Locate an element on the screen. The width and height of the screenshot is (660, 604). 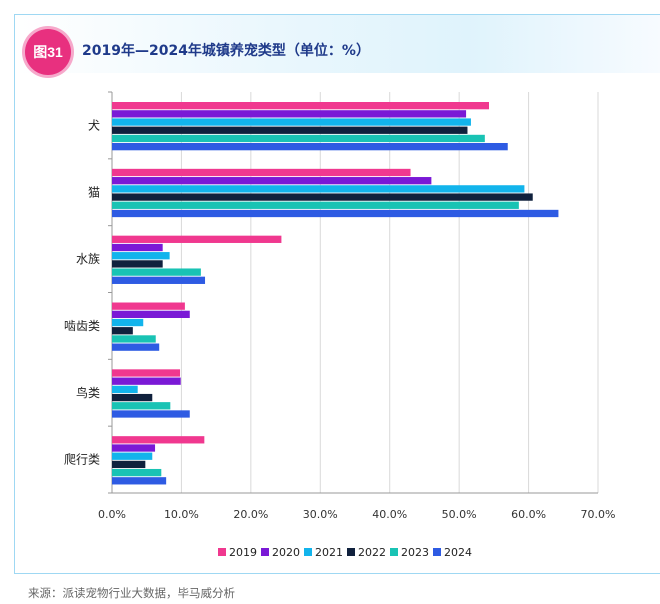
legend-label: 2023 is located at coordinates (415, 552).